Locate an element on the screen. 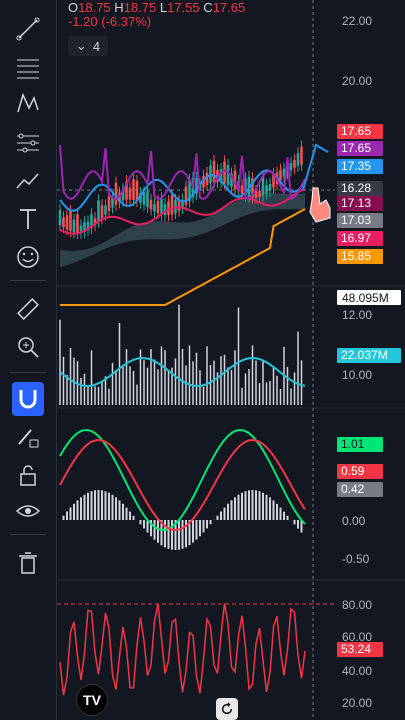 The height and width of the screenshot is (720, 405). chevron-down-icon: ⌄ is located at coordinates (81, 45).